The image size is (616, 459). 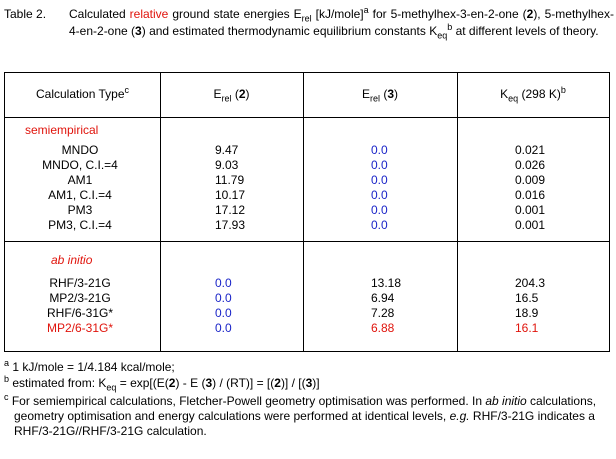 I want to click on header-divider, so click(x=307, y=117).